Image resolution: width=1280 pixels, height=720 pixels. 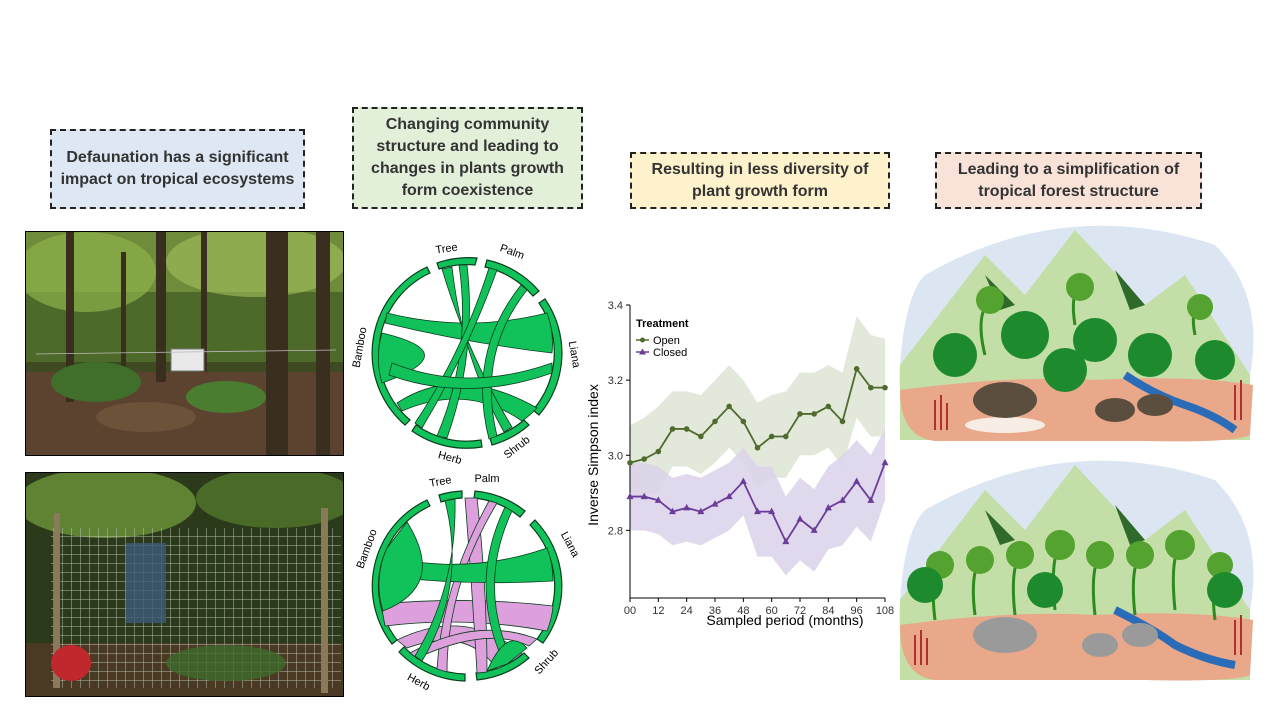 What do you see at coordinates (784, 620) in the screenshot?
I see `x-axis-label: Sampled period (months)` at bounding box center [784, 620].